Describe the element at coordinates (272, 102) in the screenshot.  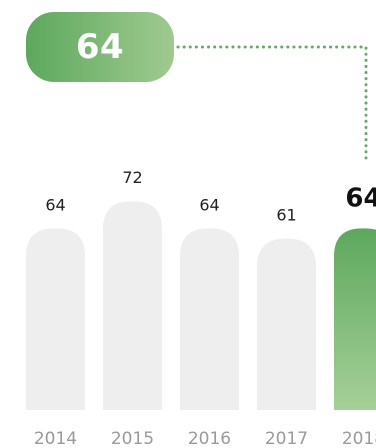
I see `callout-connector` at that location.